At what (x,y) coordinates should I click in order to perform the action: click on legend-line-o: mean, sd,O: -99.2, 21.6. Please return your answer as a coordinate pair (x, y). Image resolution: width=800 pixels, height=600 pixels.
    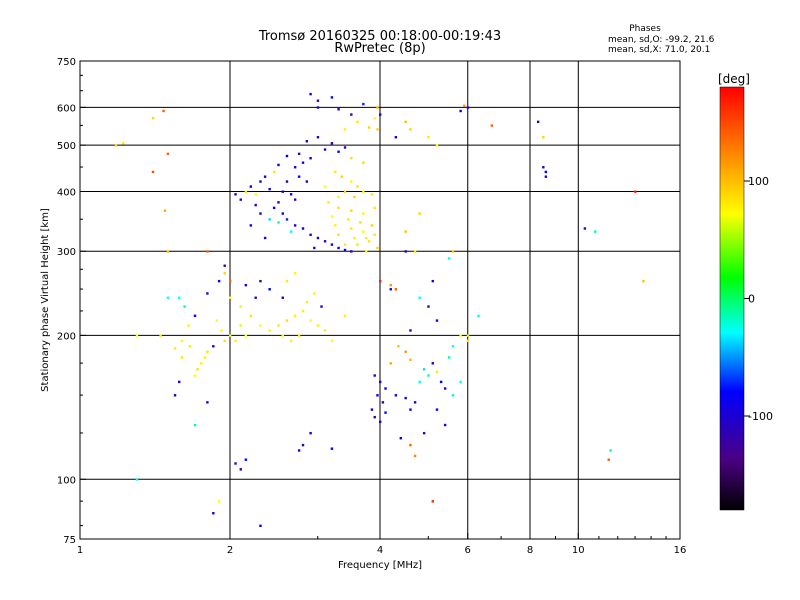
    Looking at the image, I should click on (661, 40).